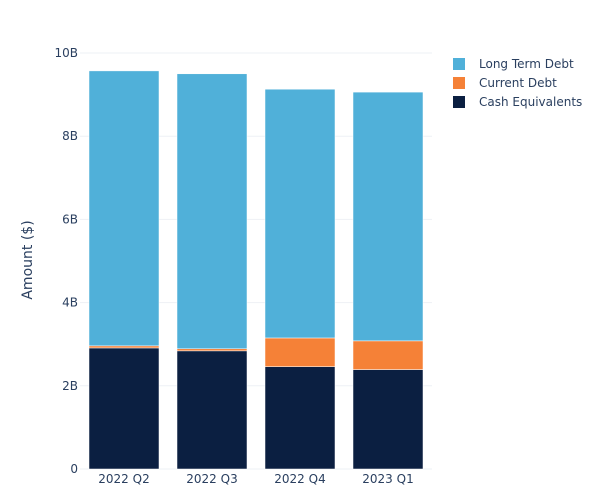  What do you see at coordinates (70, 219) in the screenshot?
I see `y-tick-label: 6B` at bounding box center [70, 219].